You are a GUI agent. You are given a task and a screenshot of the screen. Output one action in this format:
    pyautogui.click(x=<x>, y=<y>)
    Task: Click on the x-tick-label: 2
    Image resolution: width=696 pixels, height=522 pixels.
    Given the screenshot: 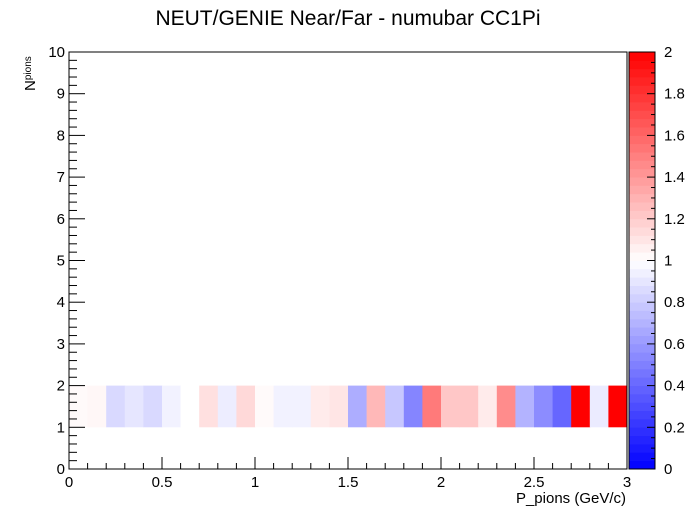 What is the action you would take?
    pyautogui.click(x=441, y=482)
    